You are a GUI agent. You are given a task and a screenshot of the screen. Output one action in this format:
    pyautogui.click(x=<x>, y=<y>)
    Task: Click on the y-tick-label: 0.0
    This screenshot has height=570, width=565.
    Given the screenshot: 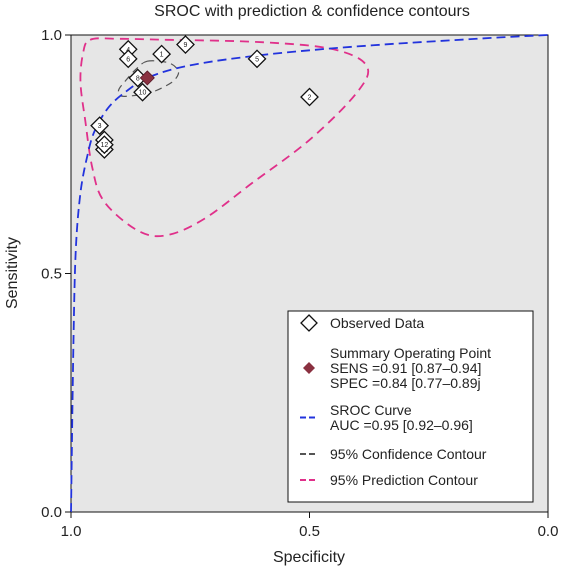 What is the action you would take?
    pyautogui.click(x=51, y=512)
    